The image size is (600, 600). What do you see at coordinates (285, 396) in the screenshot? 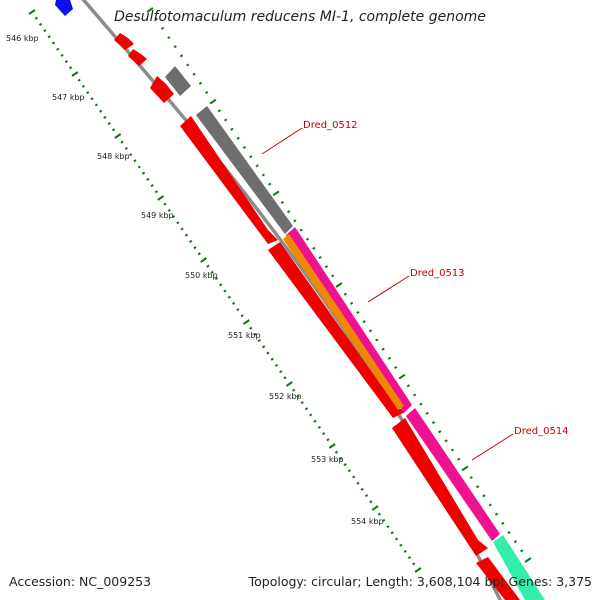
I see `tick-label-552: 552 kbp` at bounding box center [285, 396].